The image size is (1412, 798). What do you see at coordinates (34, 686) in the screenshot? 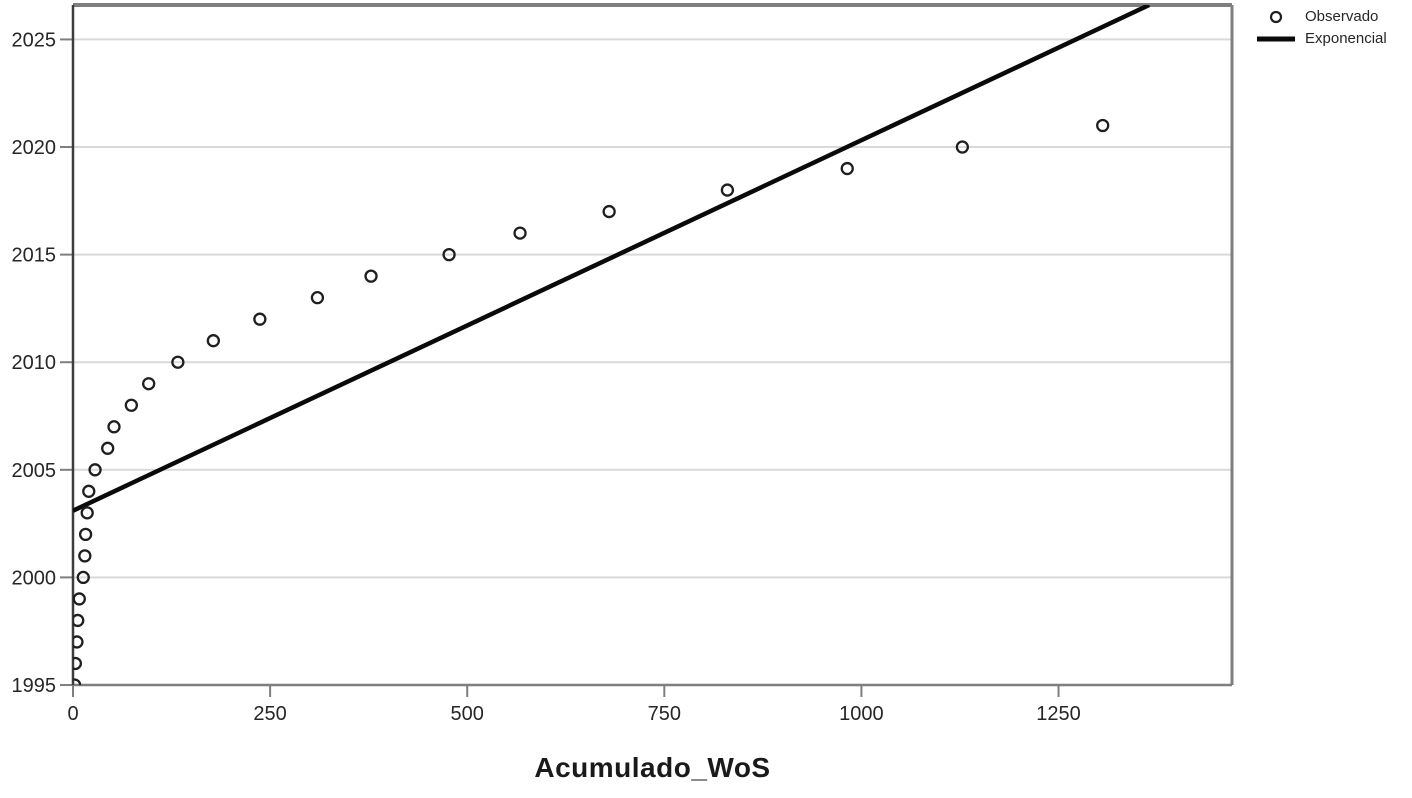
I see `y-tick-label: 1995` at bounding box center [34, 686].